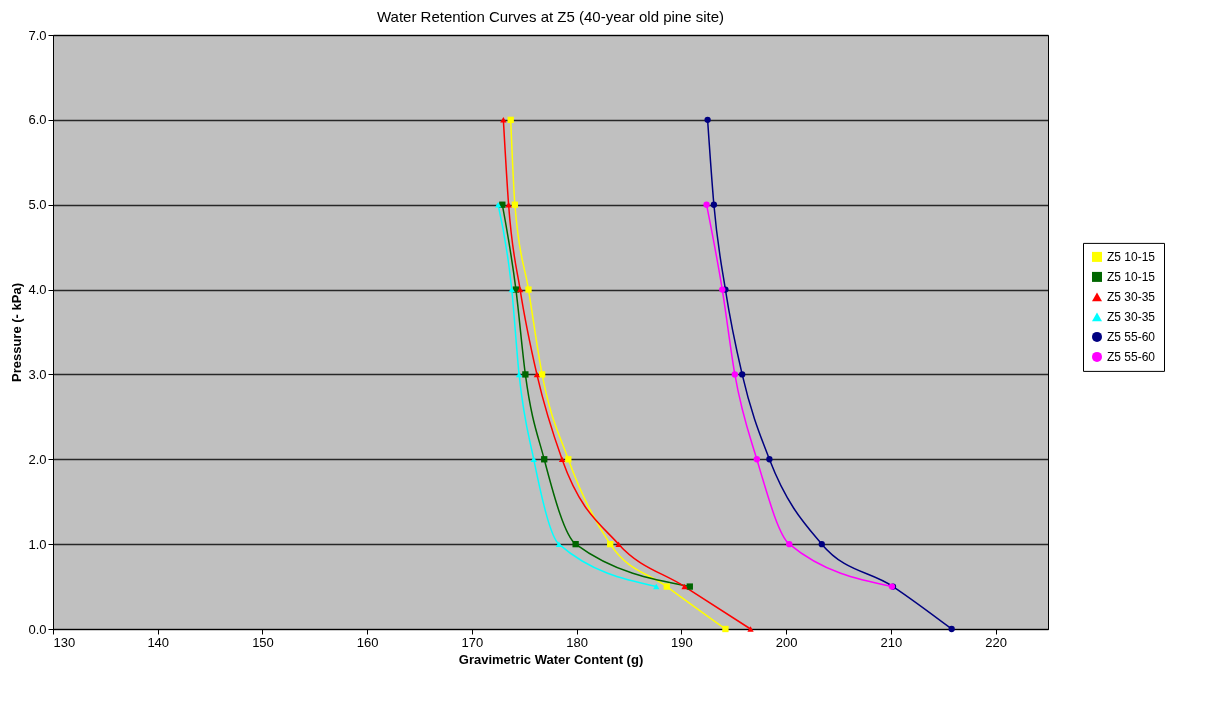 The width and height of the screenshot is (1231, 704). Describe the element at coordinates (37, 290) in the screenshot. I see `y-tick-label: 4.0` at that location.